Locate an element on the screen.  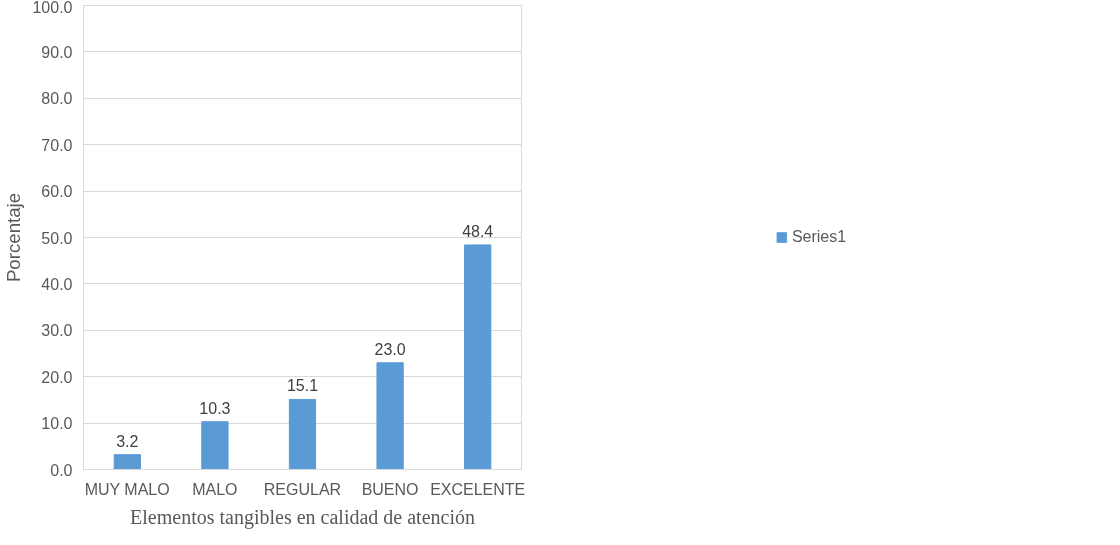
y-axis-title: Porcentaje is located at coordinates (14, 237).